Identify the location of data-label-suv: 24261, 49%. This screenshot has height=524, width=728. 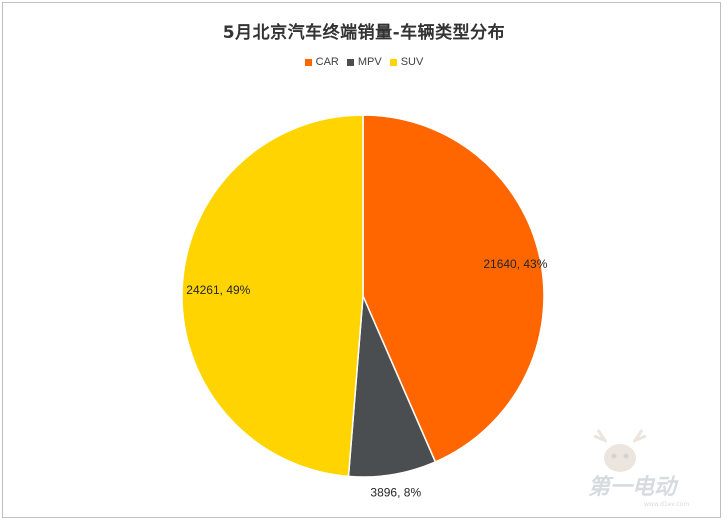
(218, 290).